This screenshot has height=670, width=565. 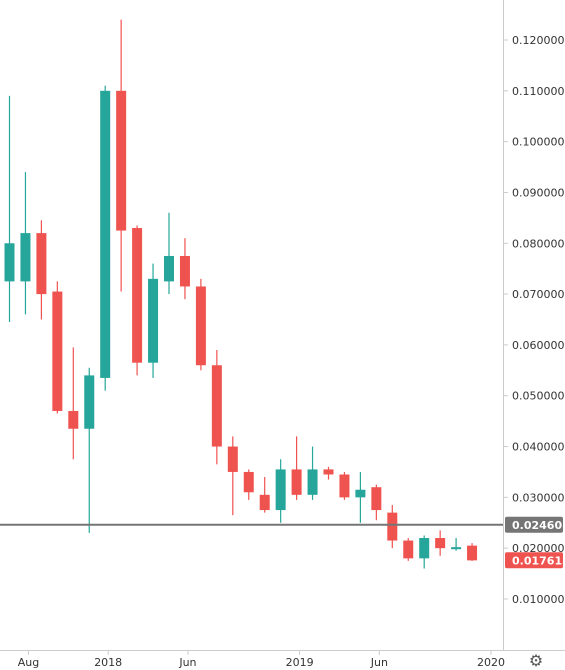 I want to click on y-tick-label: 0.120000, so click(x=538, y=40).